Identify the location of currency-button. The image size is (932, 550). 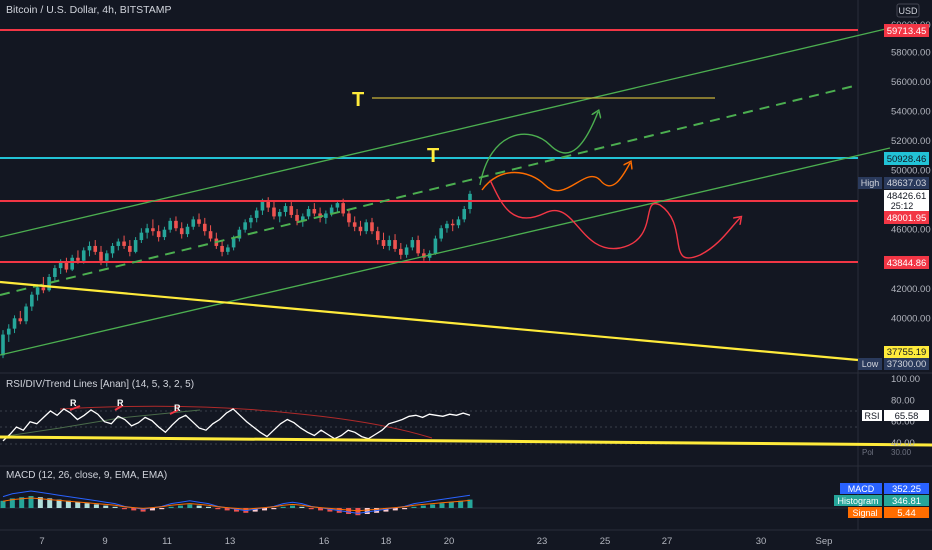
(908, 10).